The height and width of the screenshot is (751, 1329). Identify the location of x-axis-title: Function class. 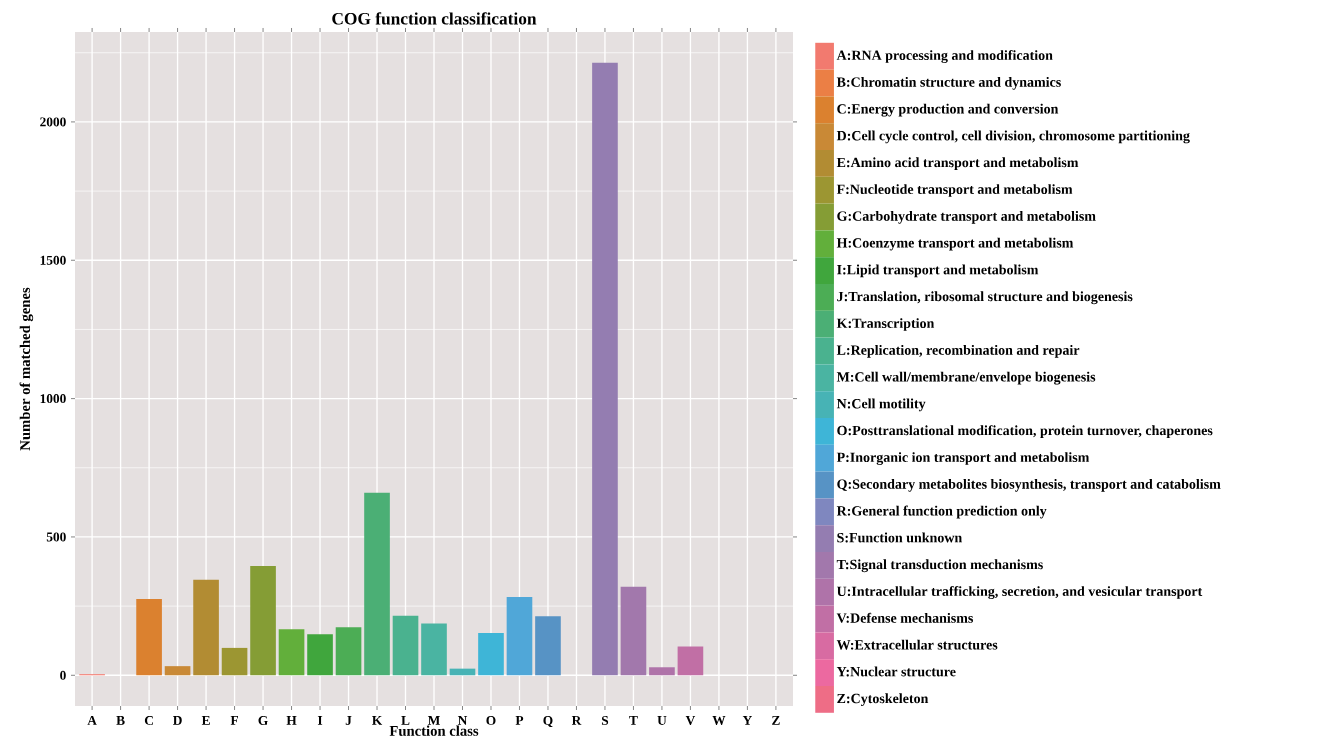
(434, 730).